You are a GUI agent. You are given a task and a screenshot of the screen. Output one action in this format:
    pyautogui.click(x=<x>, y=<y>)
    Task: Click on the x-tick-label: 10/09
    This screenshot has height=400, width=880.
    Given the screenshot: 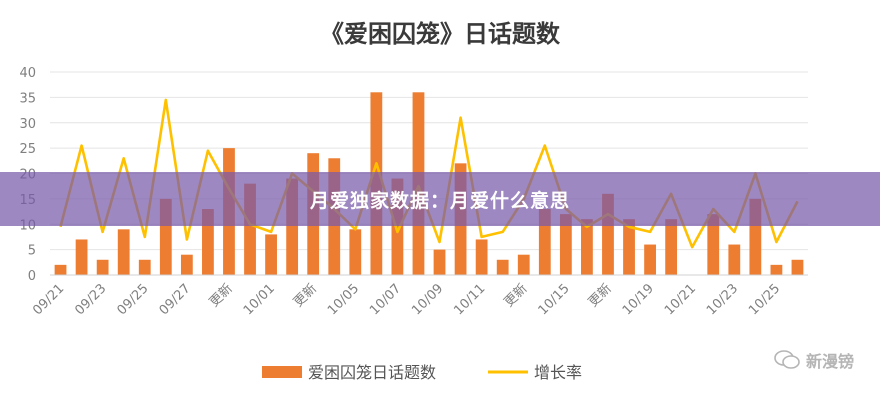 What is the action you would take?
    pyautogui.click(x=427, y=299)
    